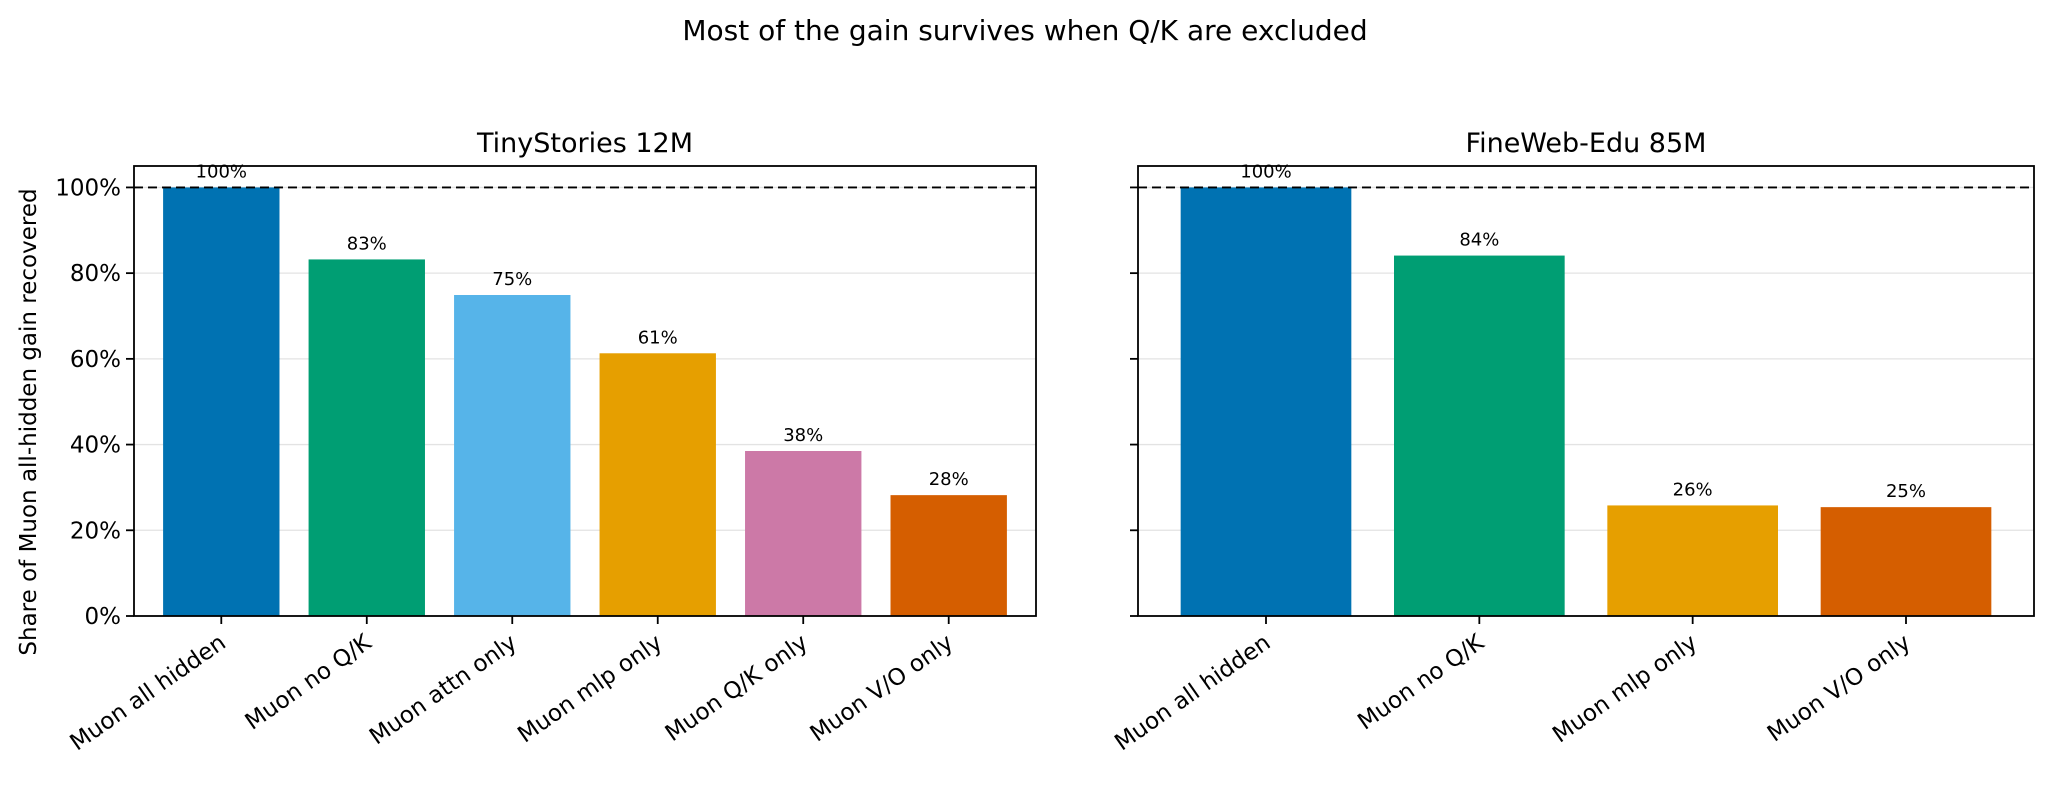 This screenshot has height=786, width=2051. I want to click on bar-value-label: 75%, so click(512, 279).